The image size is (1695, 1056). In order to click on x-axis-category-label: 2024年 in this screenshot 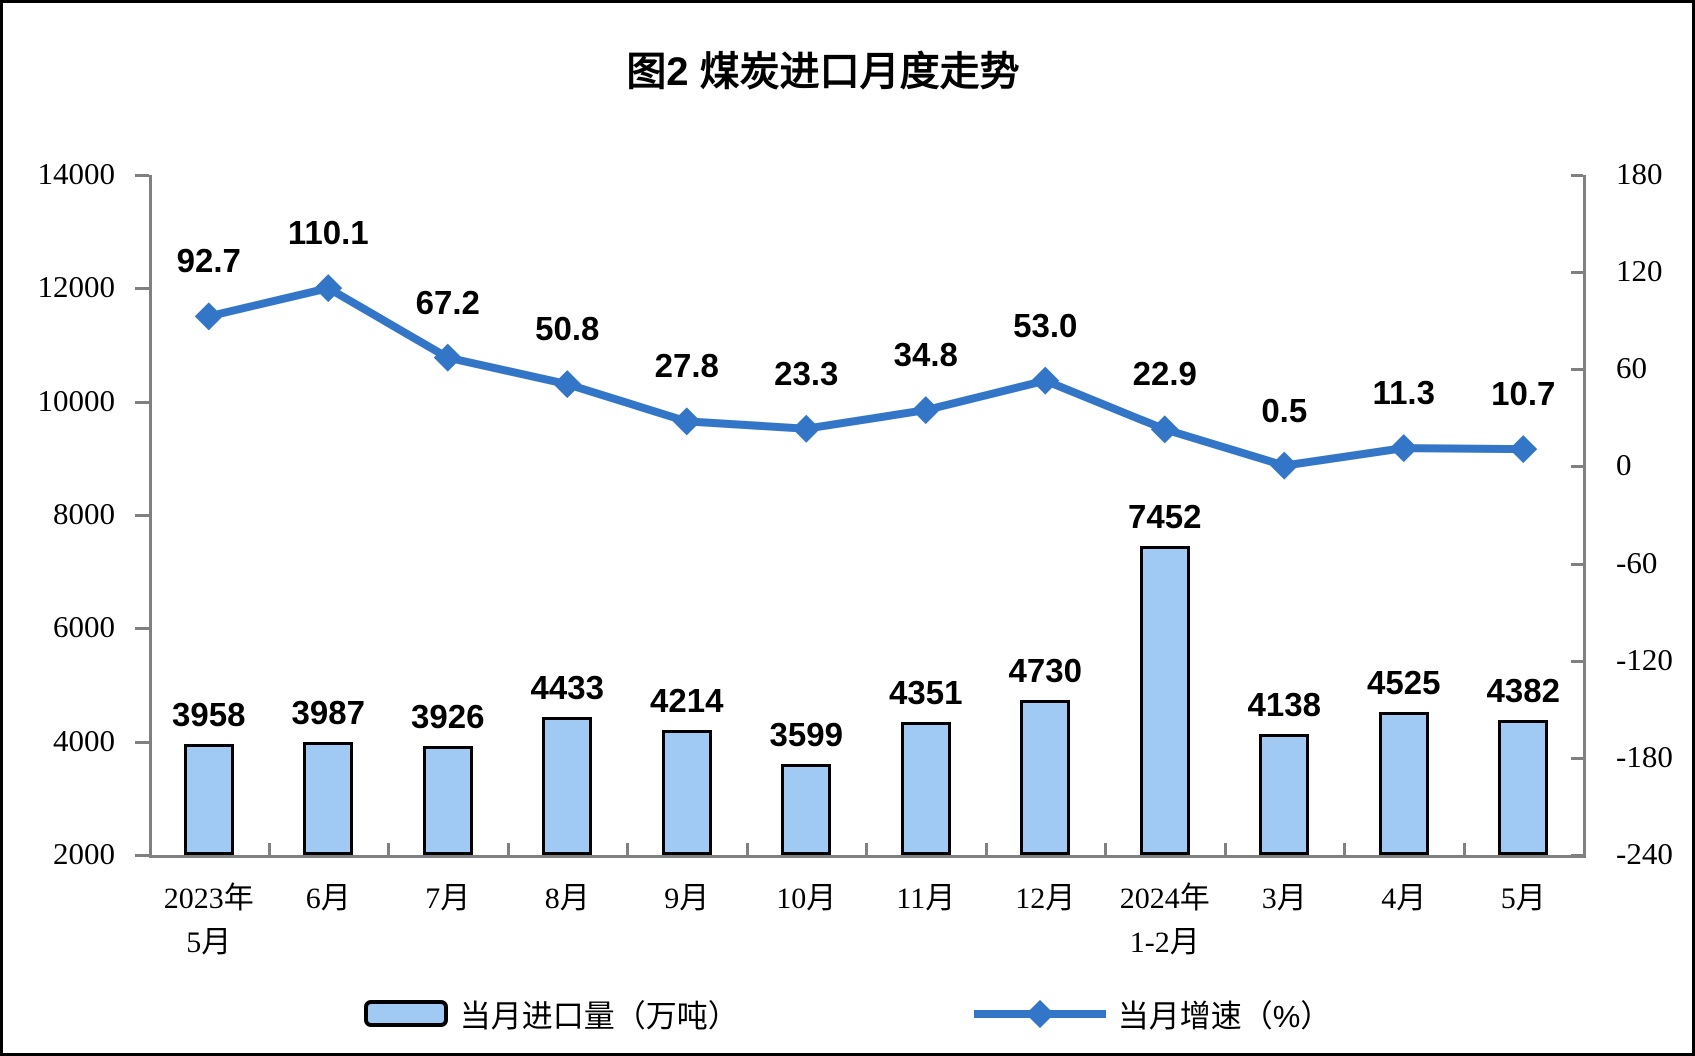, I will do `click(1164, 898)`.